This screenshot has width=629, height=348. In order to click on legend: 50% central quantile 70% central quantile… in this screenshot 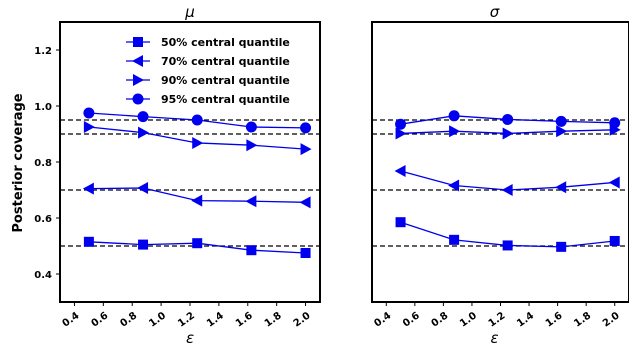, I will do `click(208, 71)`.